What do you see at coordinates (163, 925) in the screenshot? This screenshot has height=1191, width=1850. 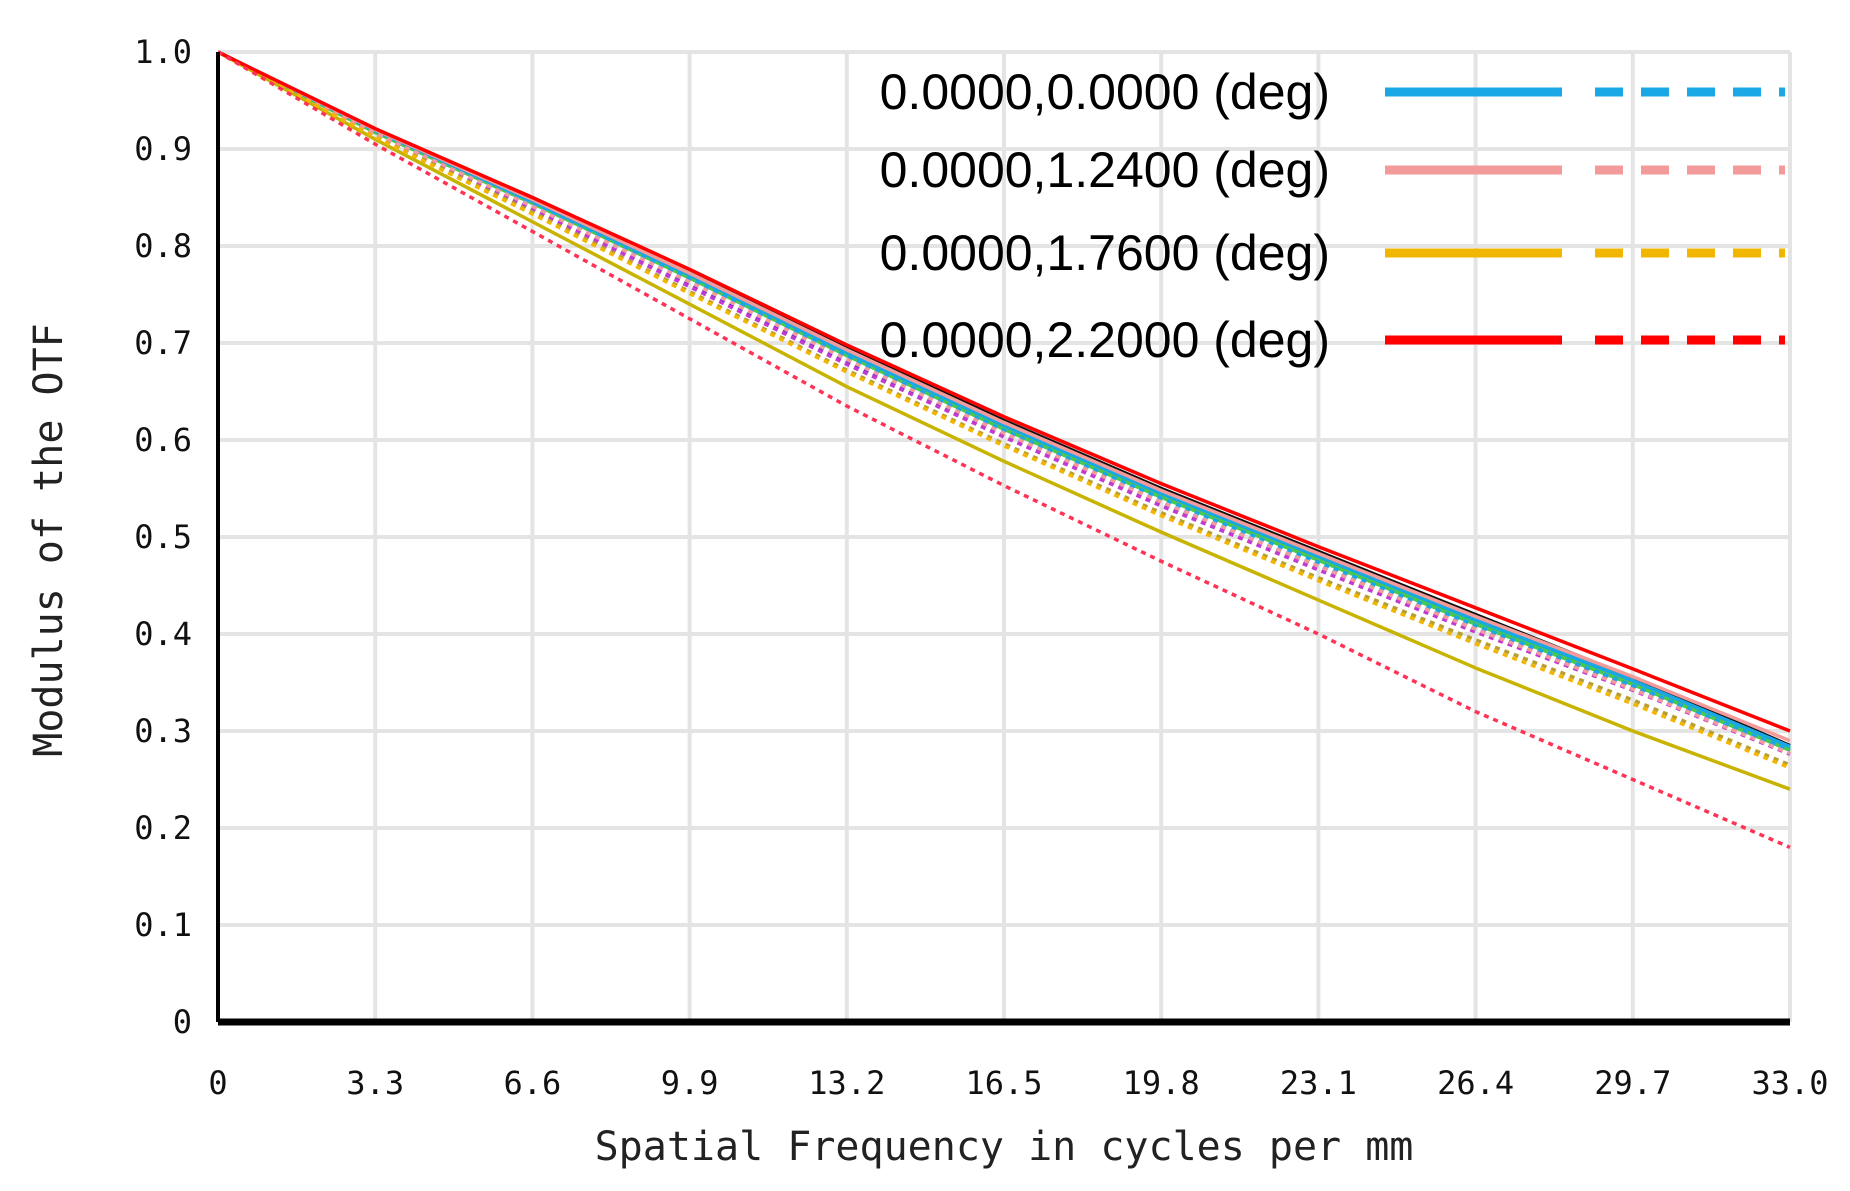 I see `y-tick-label: 0.1` at bounding box center [163, 925].